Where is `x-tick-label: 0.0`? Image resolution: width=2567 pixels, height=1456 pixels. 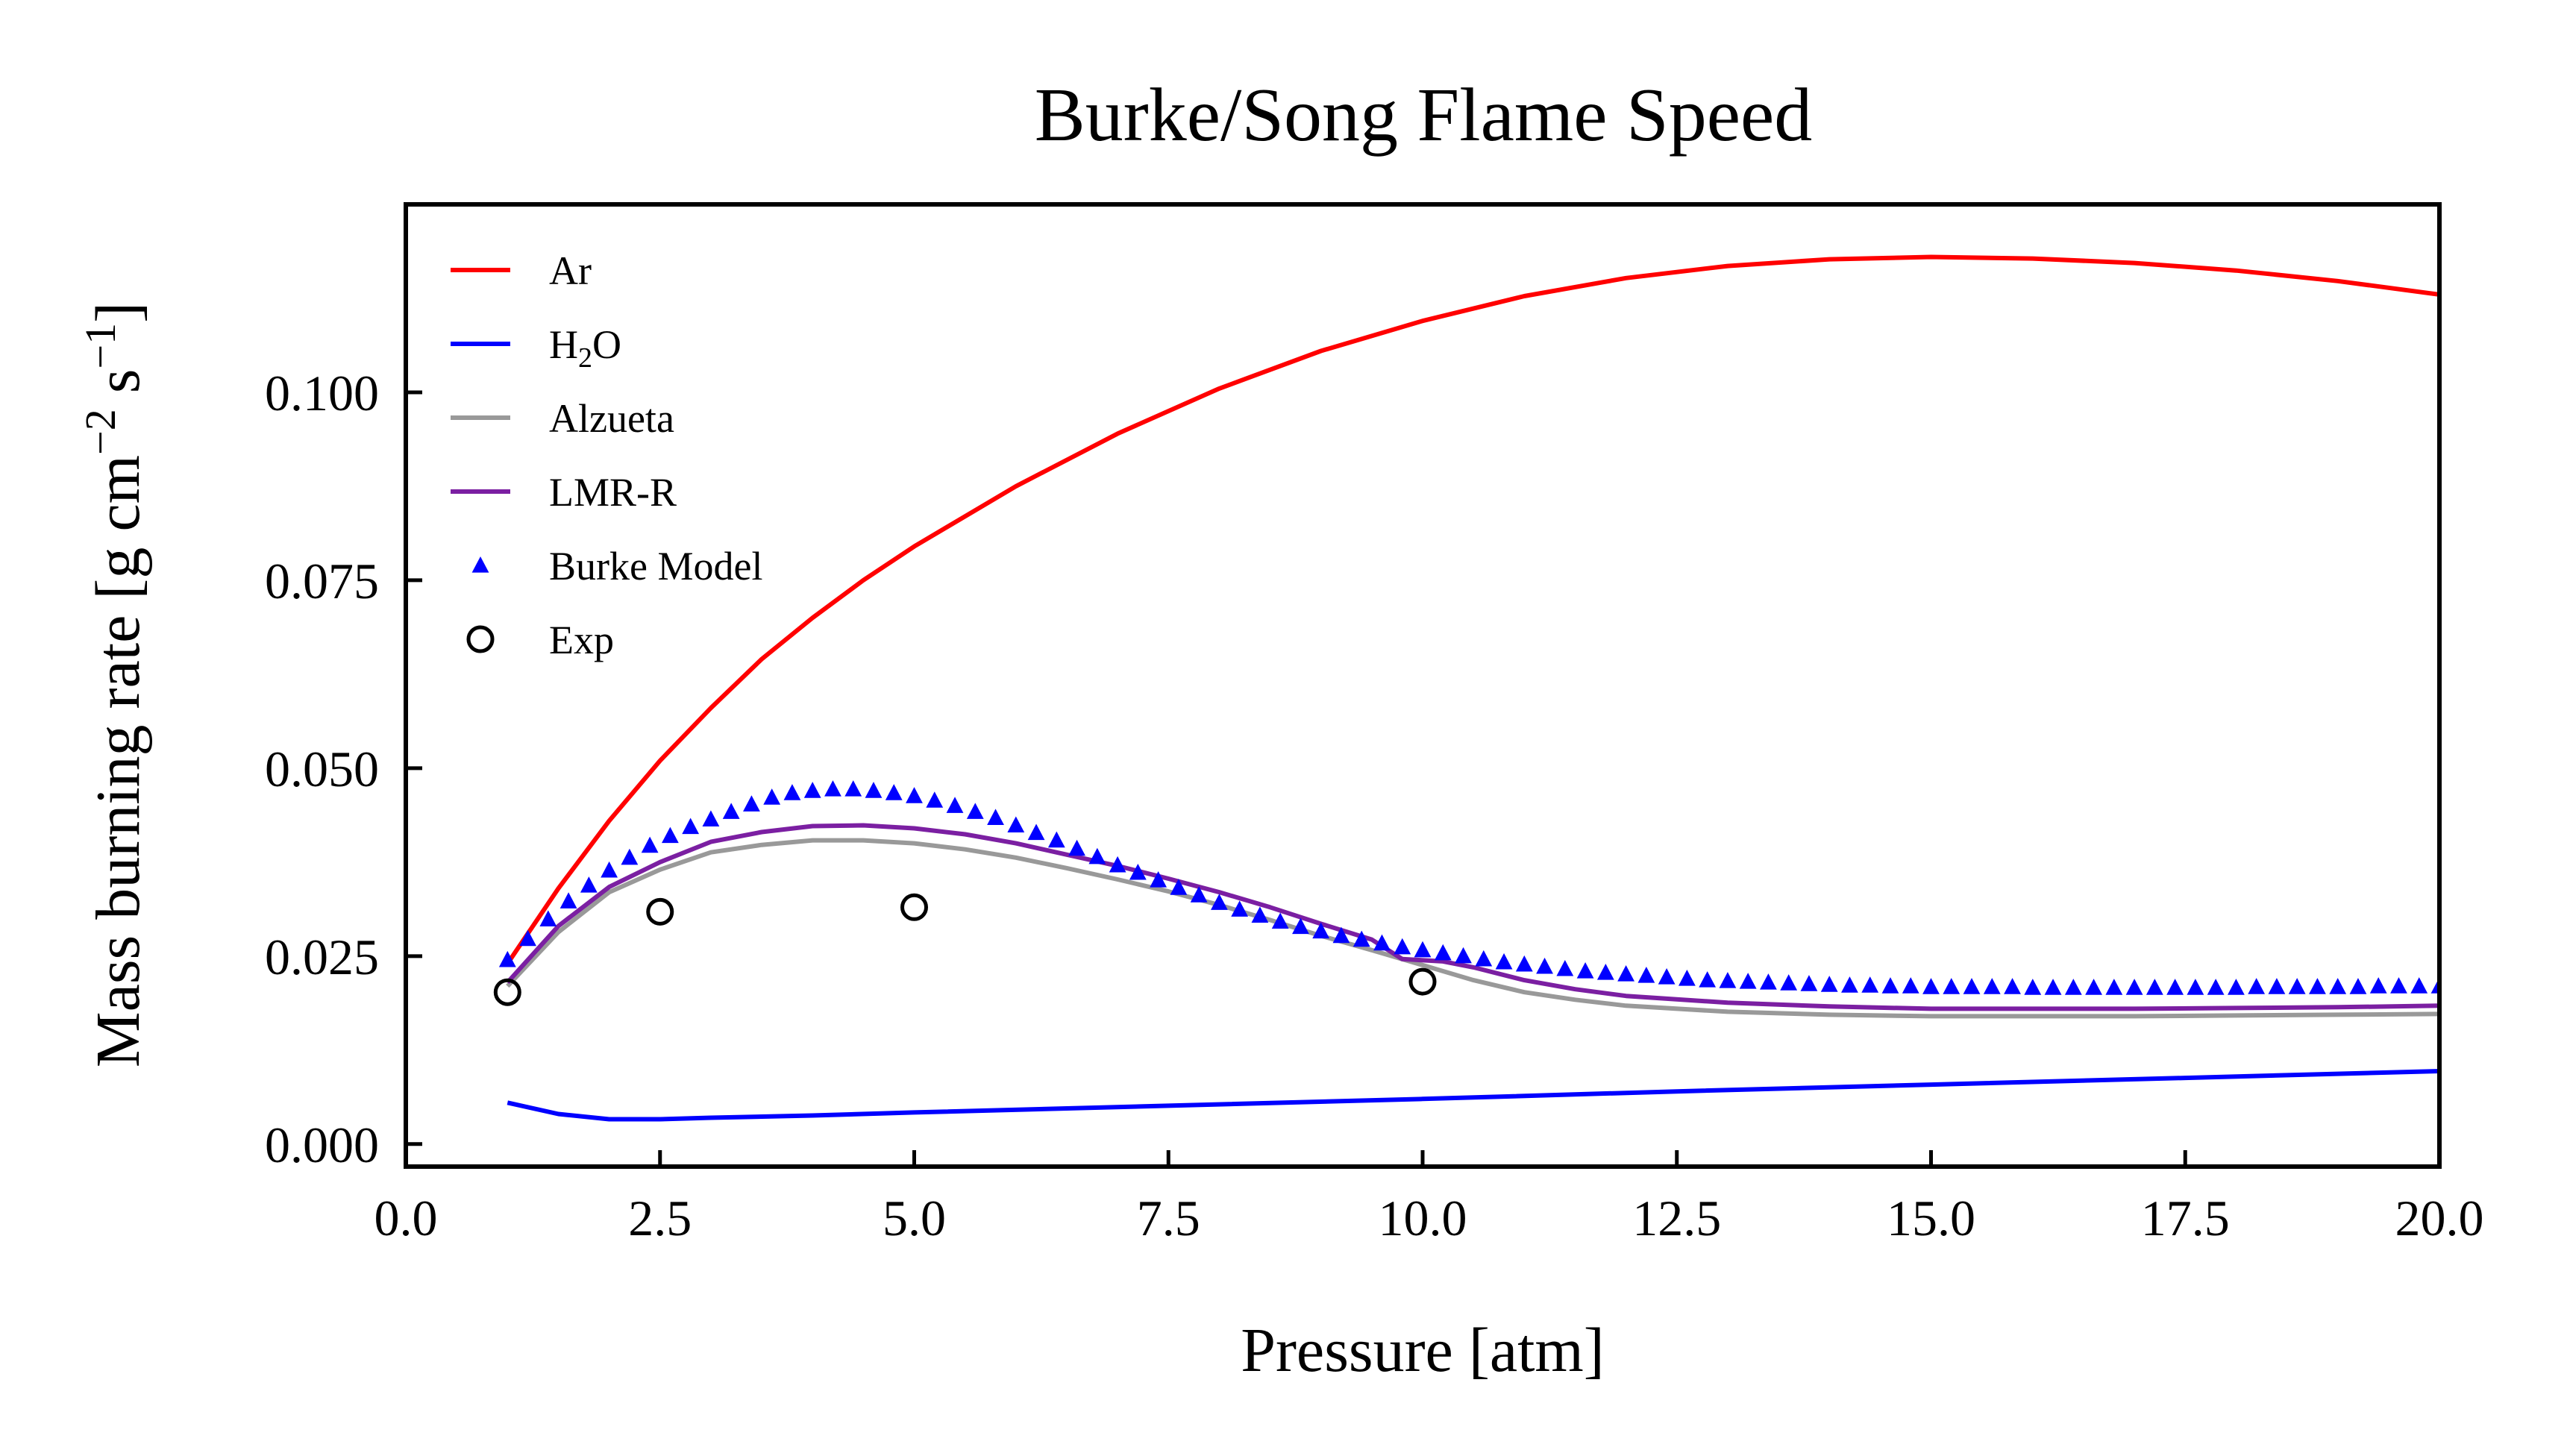 x-tick-label: 0.0 is located at coordinates (406, 1218).